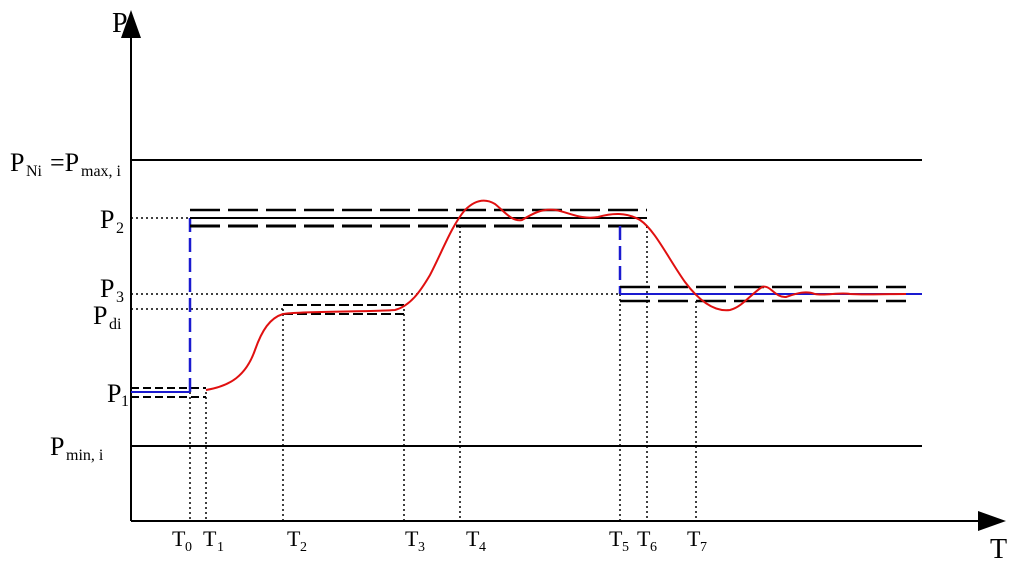 Image resolution: width=1010 pixels, height=562 pixels. I want to click on label-t5: T 5, so click(619, 540).